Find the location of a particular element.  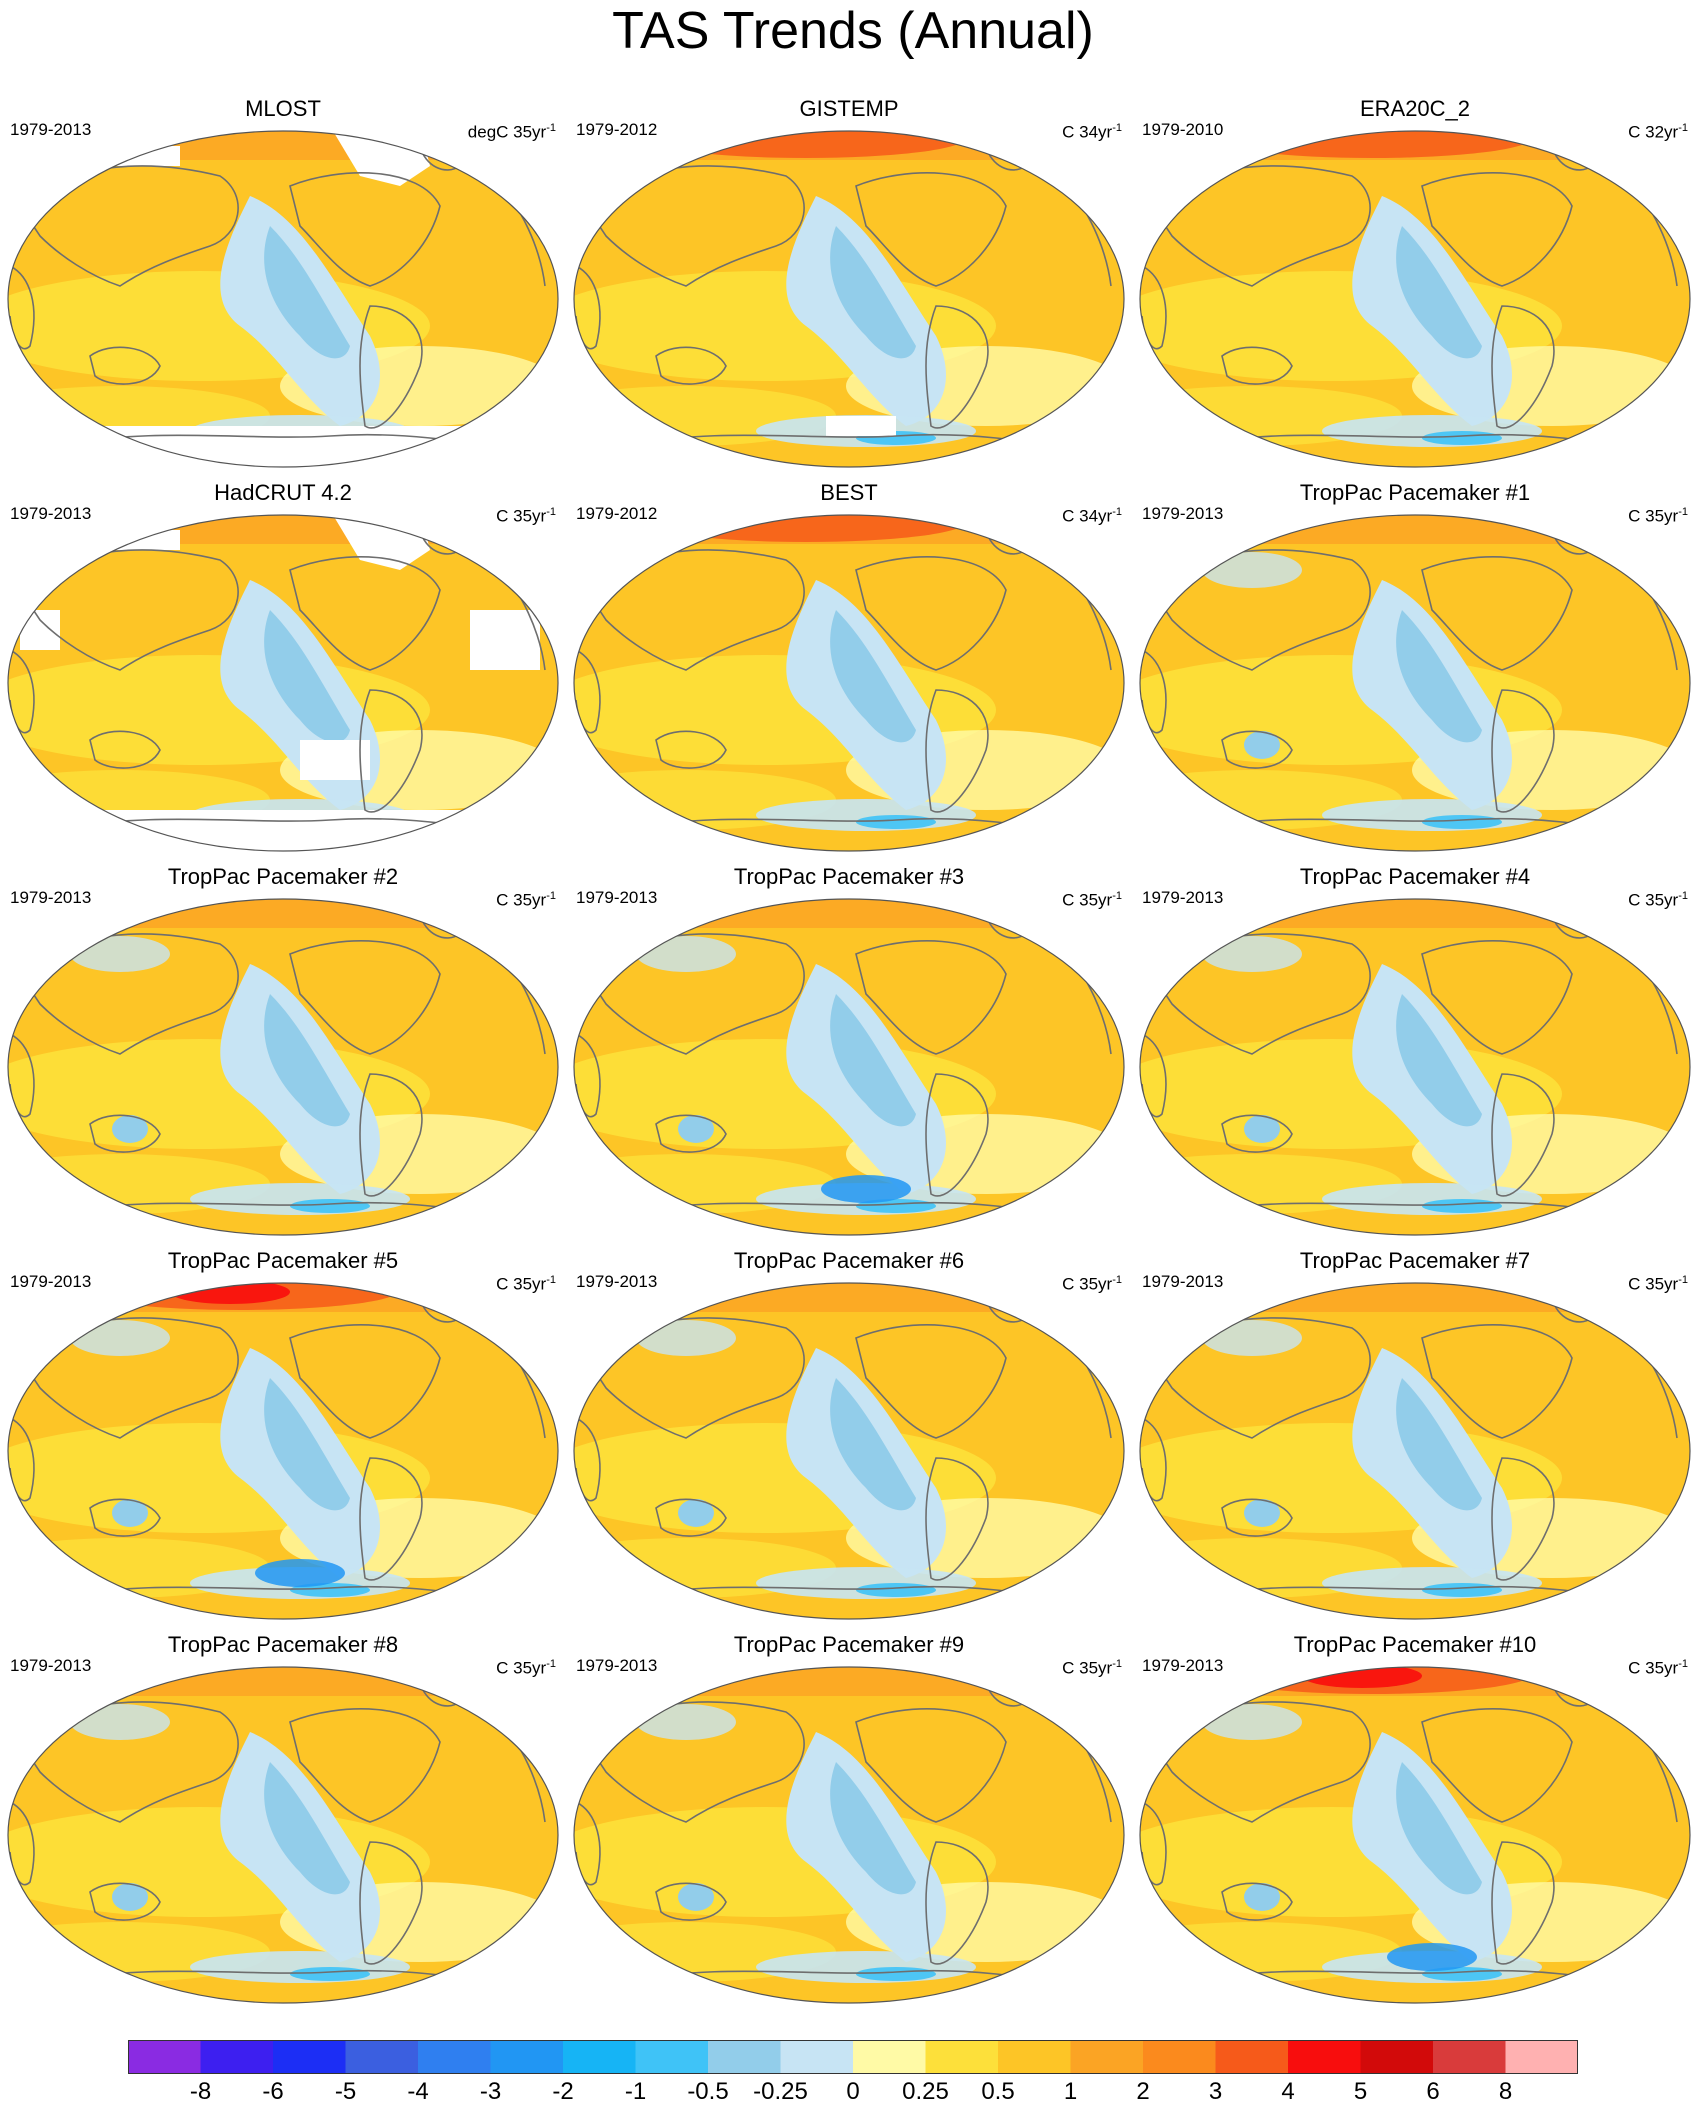

map-panel: TropPac Pacemaker #2 1979-2013 C 35yr-1 is located at coordinates (283, 1056).